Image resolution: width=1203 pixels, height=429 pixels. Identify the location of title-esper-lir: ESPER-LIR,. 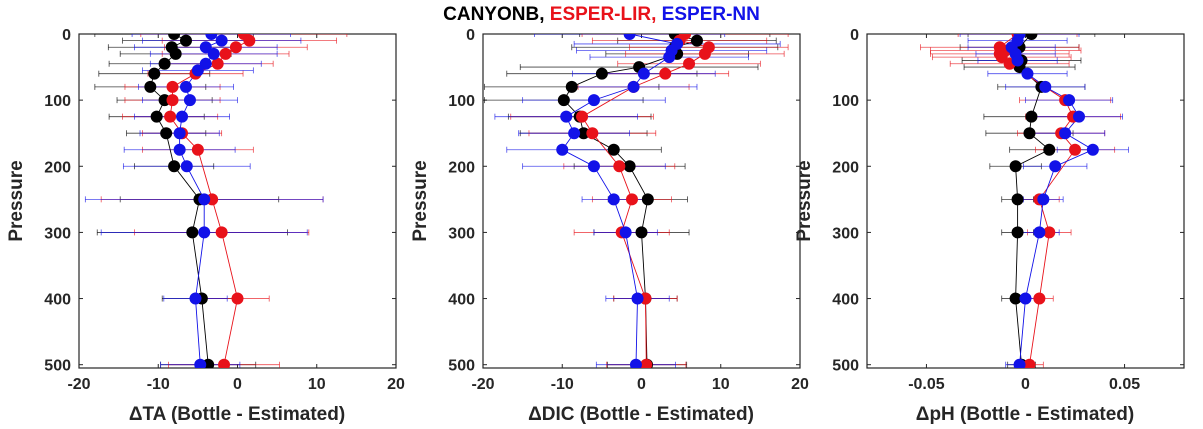
(605, 14).